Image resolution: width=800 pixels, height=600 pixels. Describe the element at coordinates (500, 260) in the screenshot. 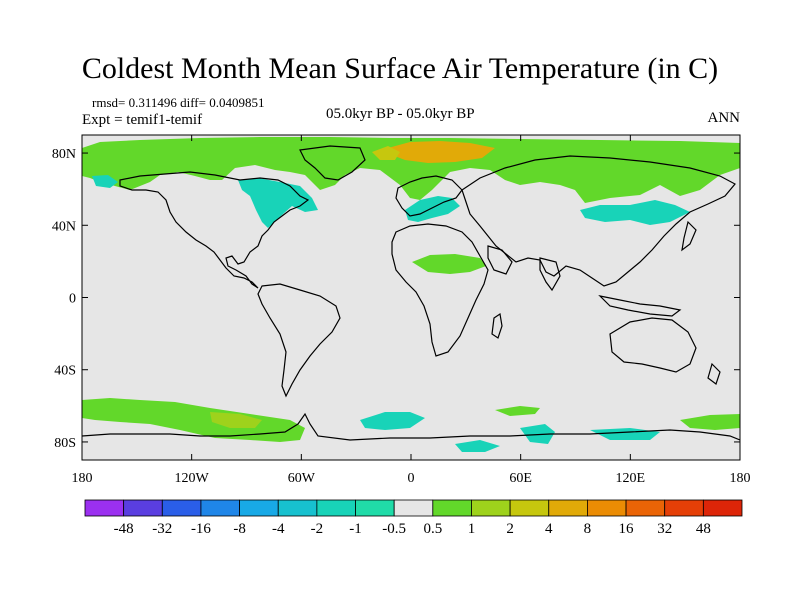

I see `coast-arabia` at that location.